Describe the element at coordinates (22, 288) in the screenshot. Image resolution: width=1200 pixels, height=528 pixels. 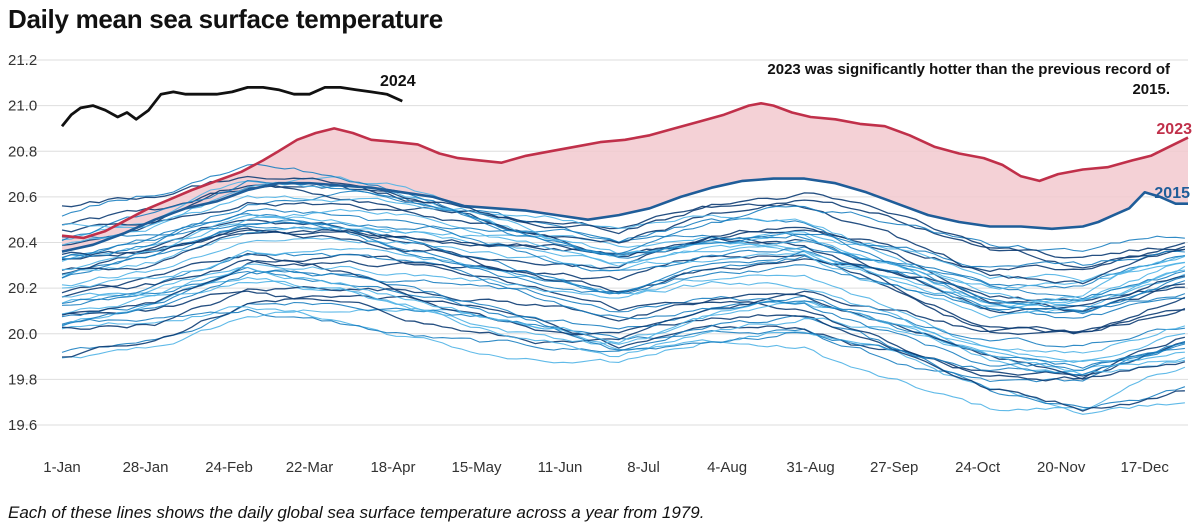
I see `y-tick-label: 20.2` at that location.